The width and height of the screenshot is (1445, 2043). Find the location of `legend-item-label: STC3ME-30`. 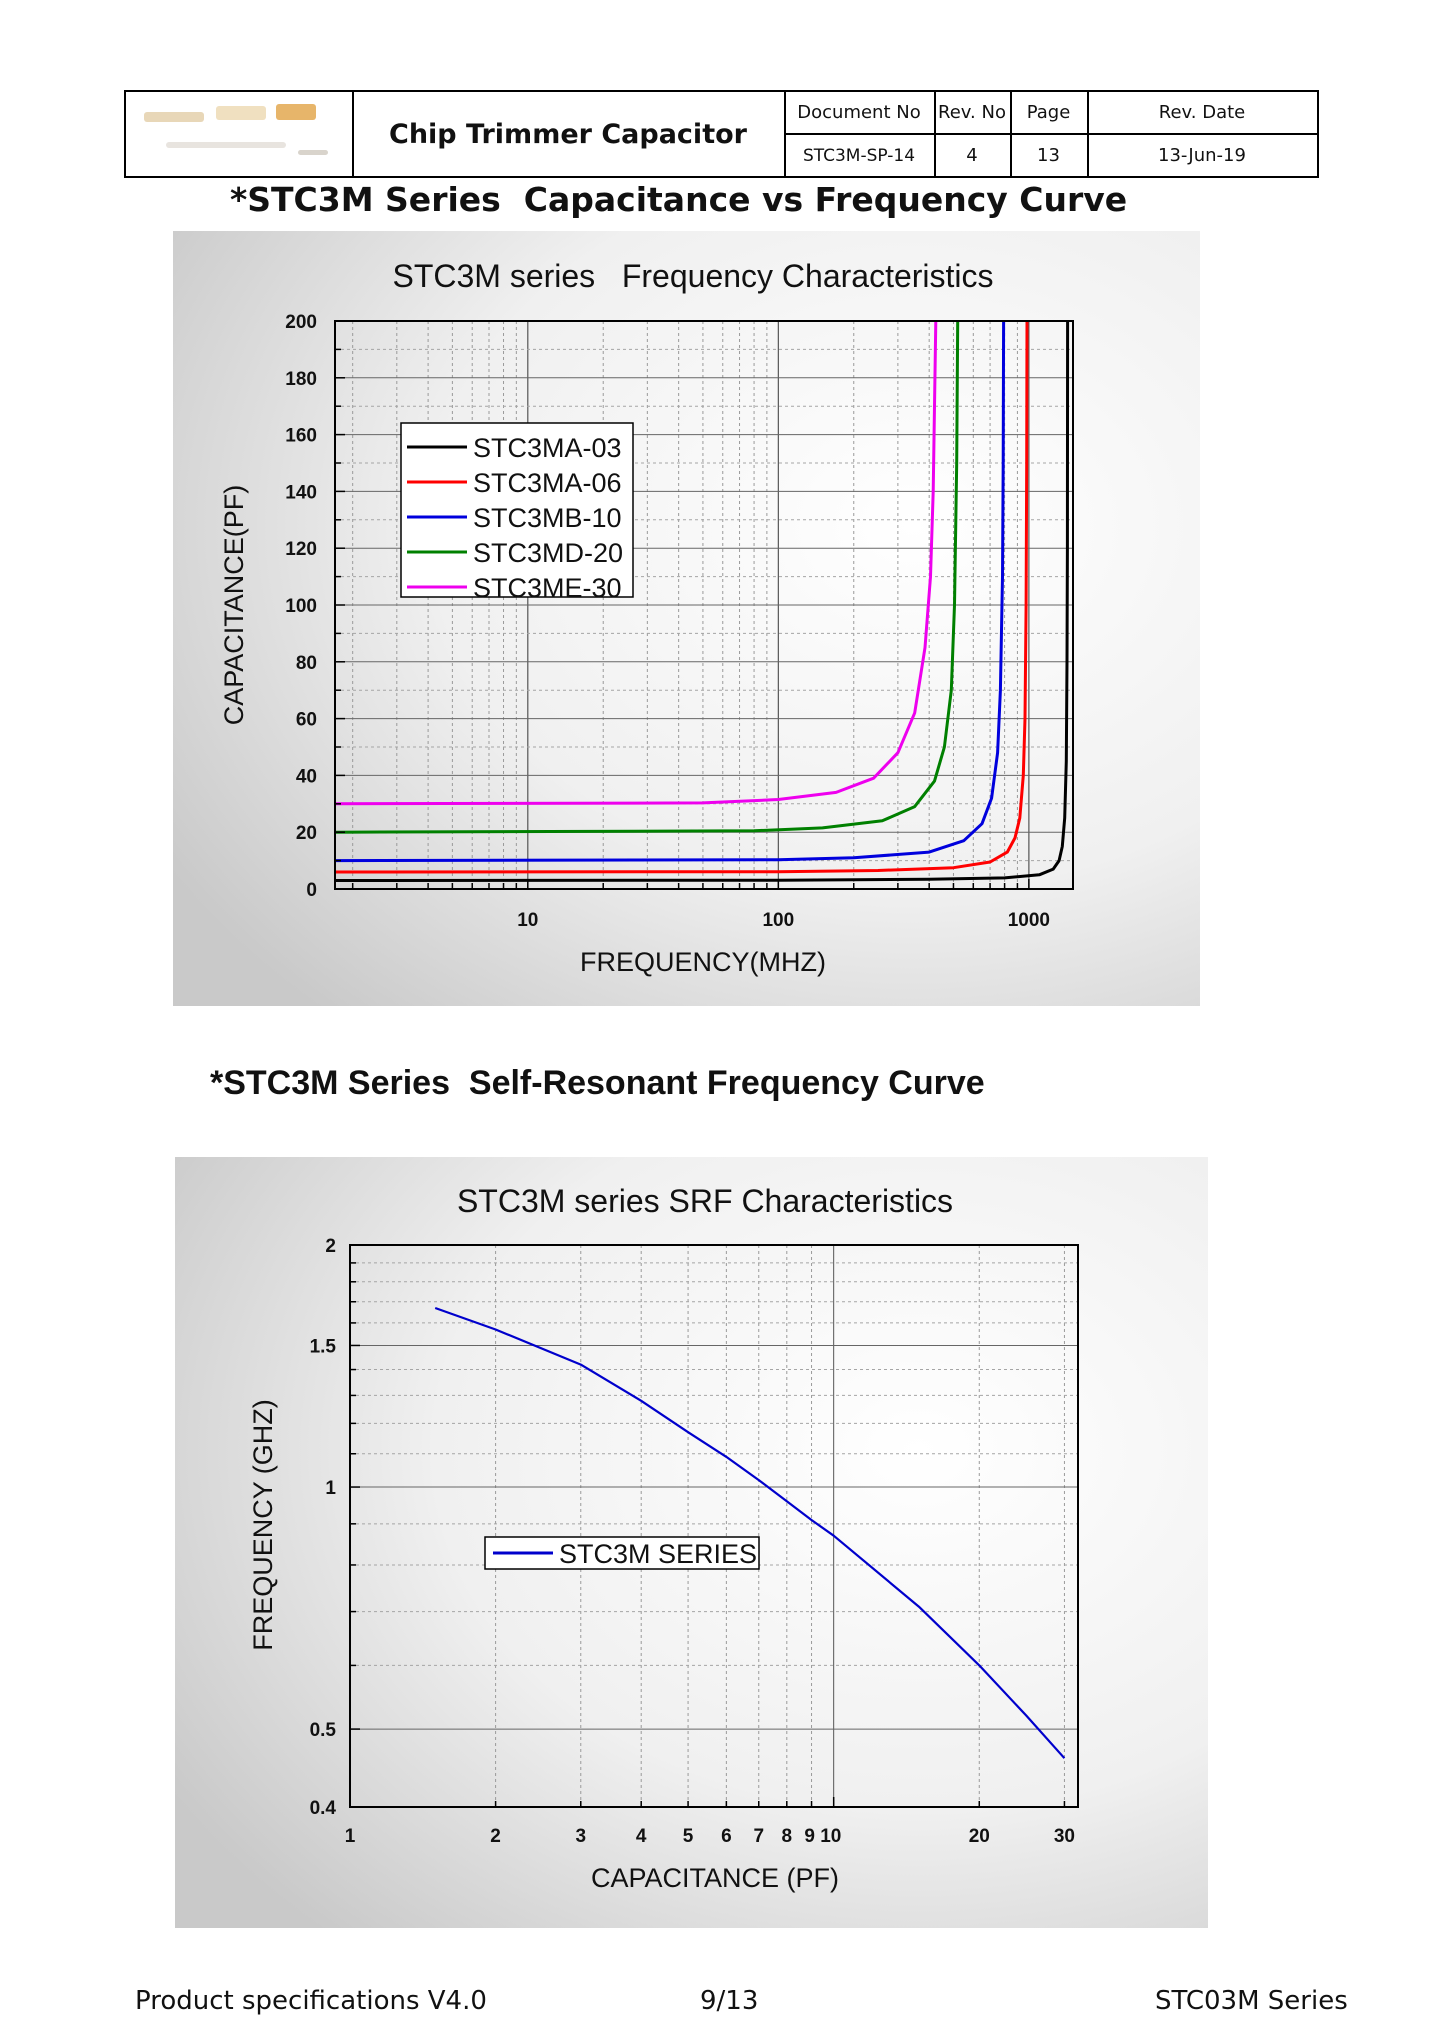

legend-item-label: STC3ME-30 is located at coordinates (547, 588).